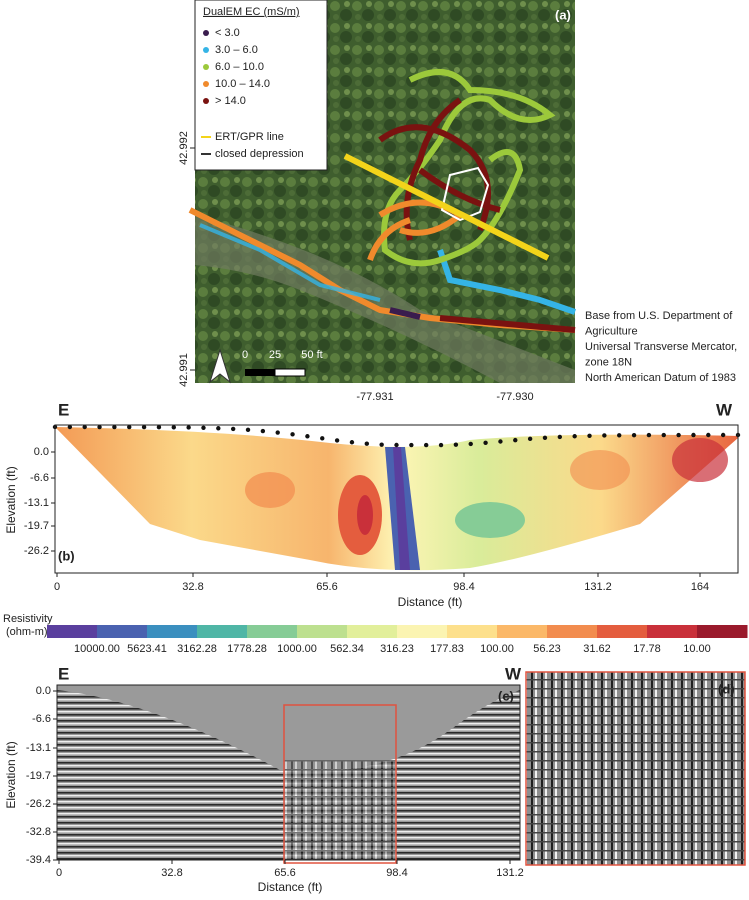 The height and width of the screenshot is (900, 749). Describe the element at coordinates (661, 347) in the screenshot. I see `credit-line: Universal Transverse Mercator,` at that location.